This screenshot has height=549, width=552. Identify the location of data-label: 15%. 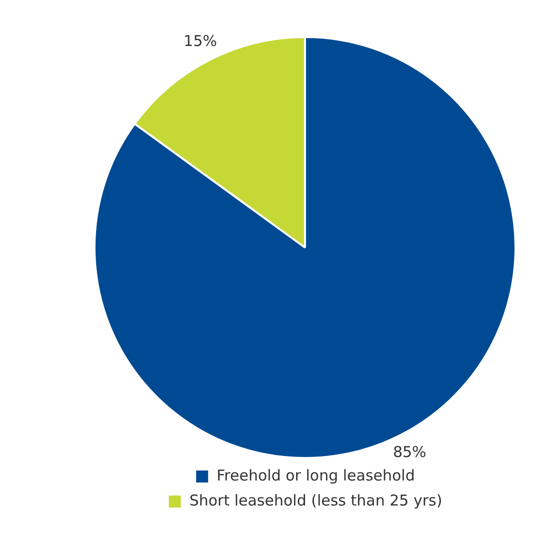
(201, 41).